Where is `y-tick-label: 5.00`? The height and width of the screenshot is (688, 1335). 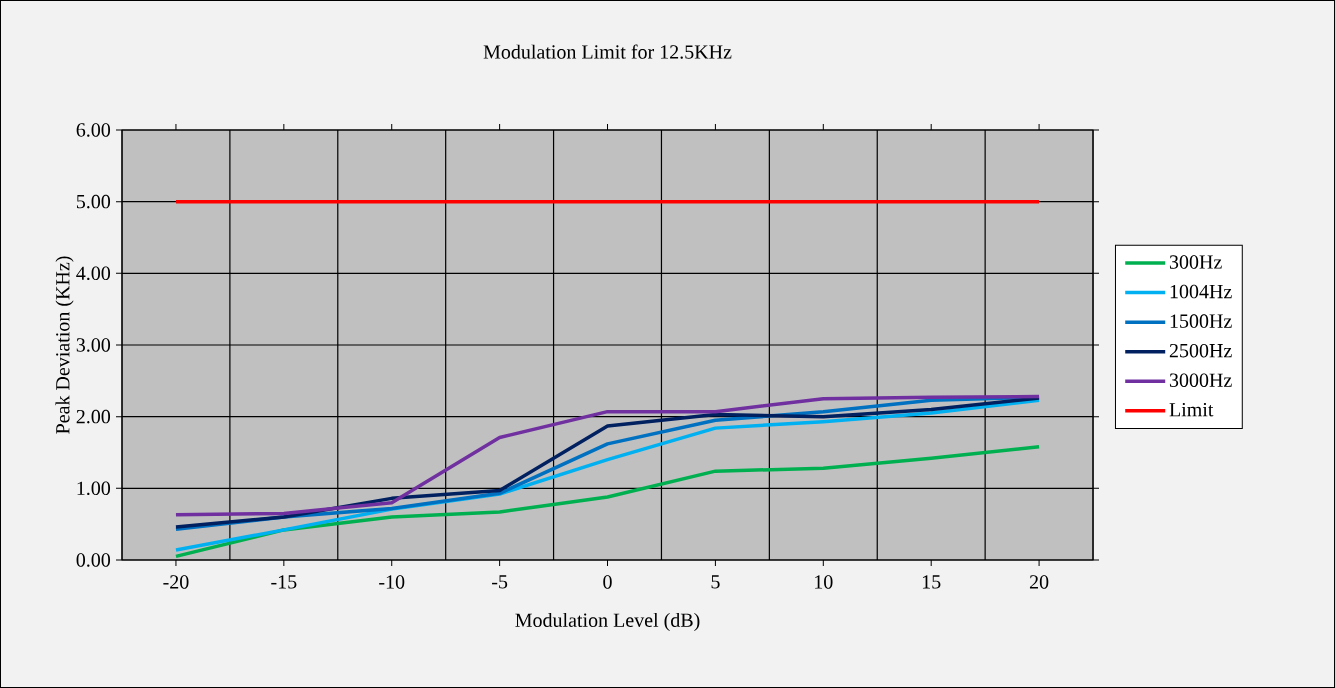 y-tick-label: 5.00 is located at coordinates (93, 201).